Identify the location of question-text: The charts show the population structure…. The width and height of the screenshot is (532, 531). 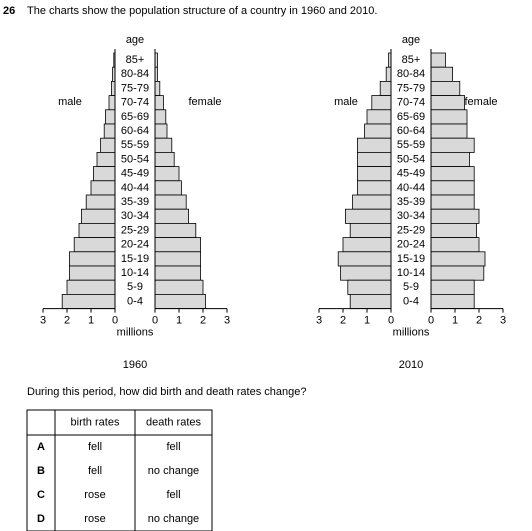
(202, 11).